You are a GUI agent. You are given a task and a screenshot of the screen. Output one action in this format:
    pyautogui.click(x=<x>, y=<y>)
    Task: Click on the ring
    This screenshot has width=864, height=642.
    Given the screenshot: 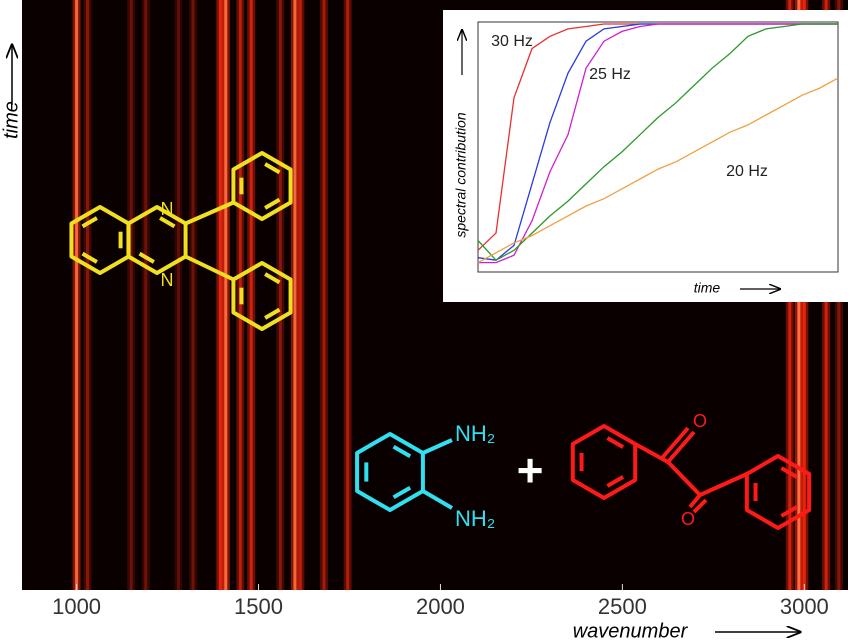 What is the action you would take?
    pyautogui.click(x=262, y=186)
    